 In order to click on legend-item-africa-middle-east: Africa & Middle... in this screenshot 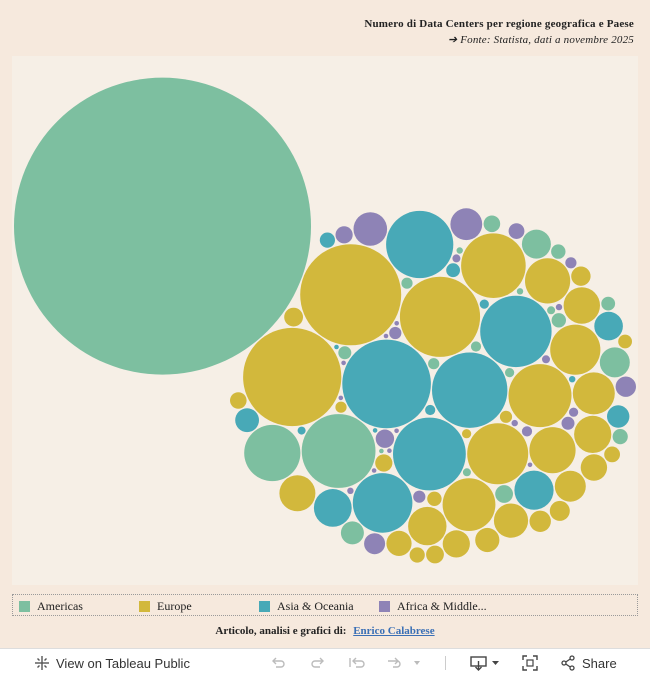, I will do `click(433, 606)`.